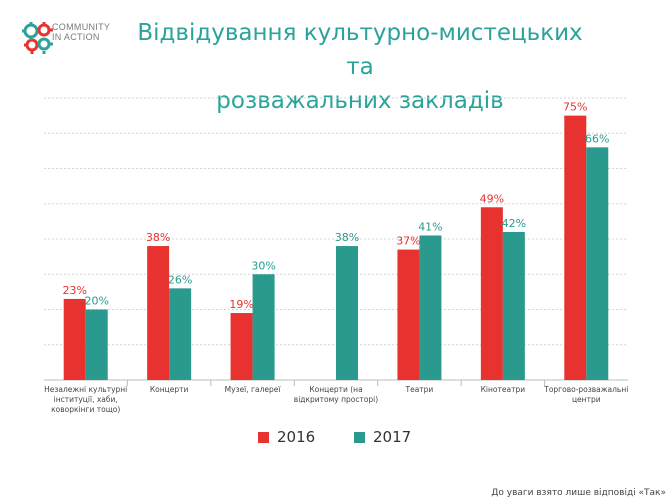  What do you see at coordinates (360, 50) in the screenshot?
I see `chart-title-line1: Відвідування культурно-мистецьких та` at bounding box center [360, 50].